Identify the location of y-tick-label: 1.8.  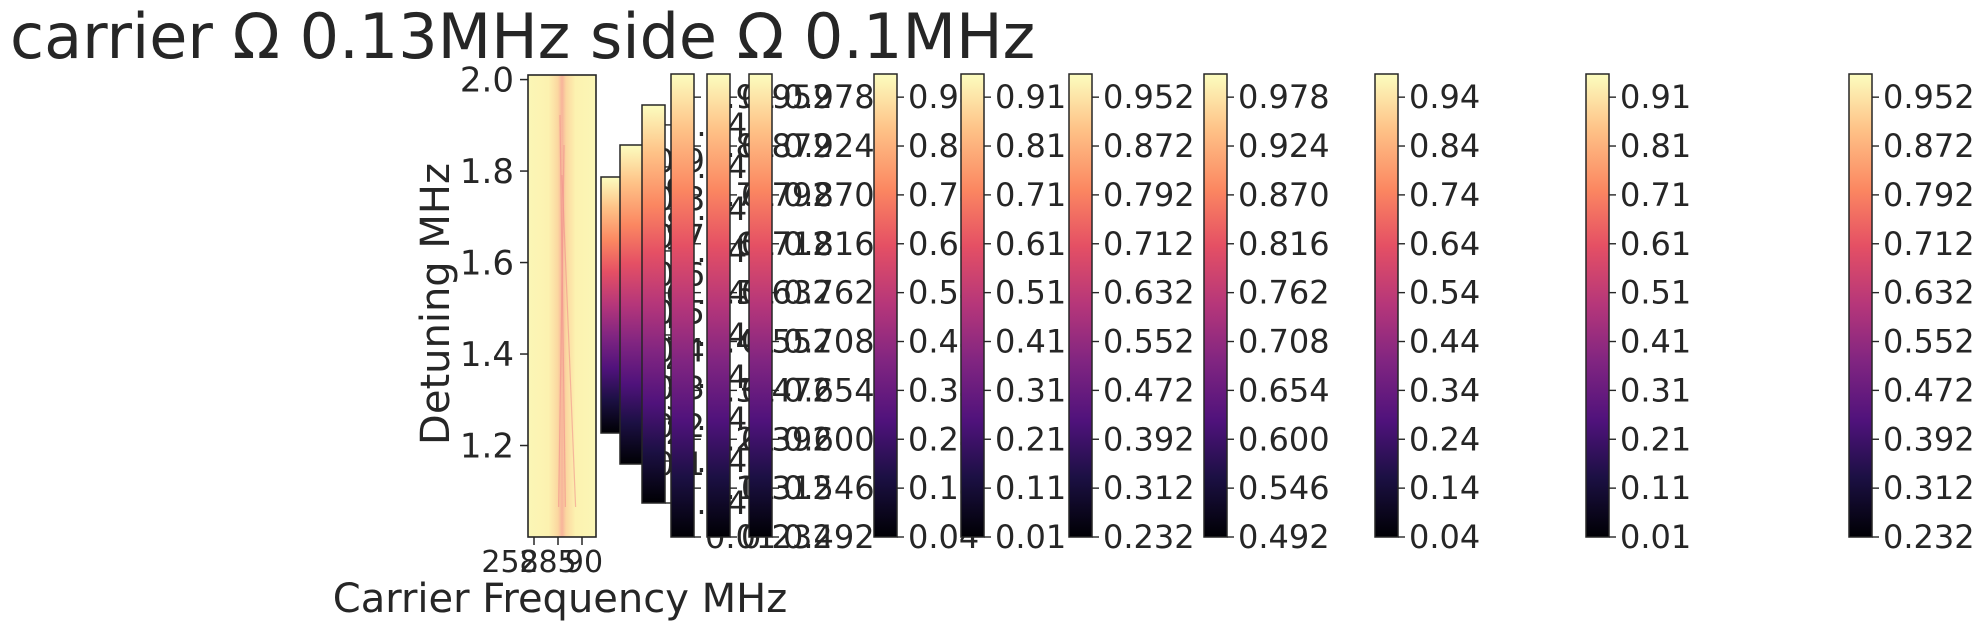
(487, 172).